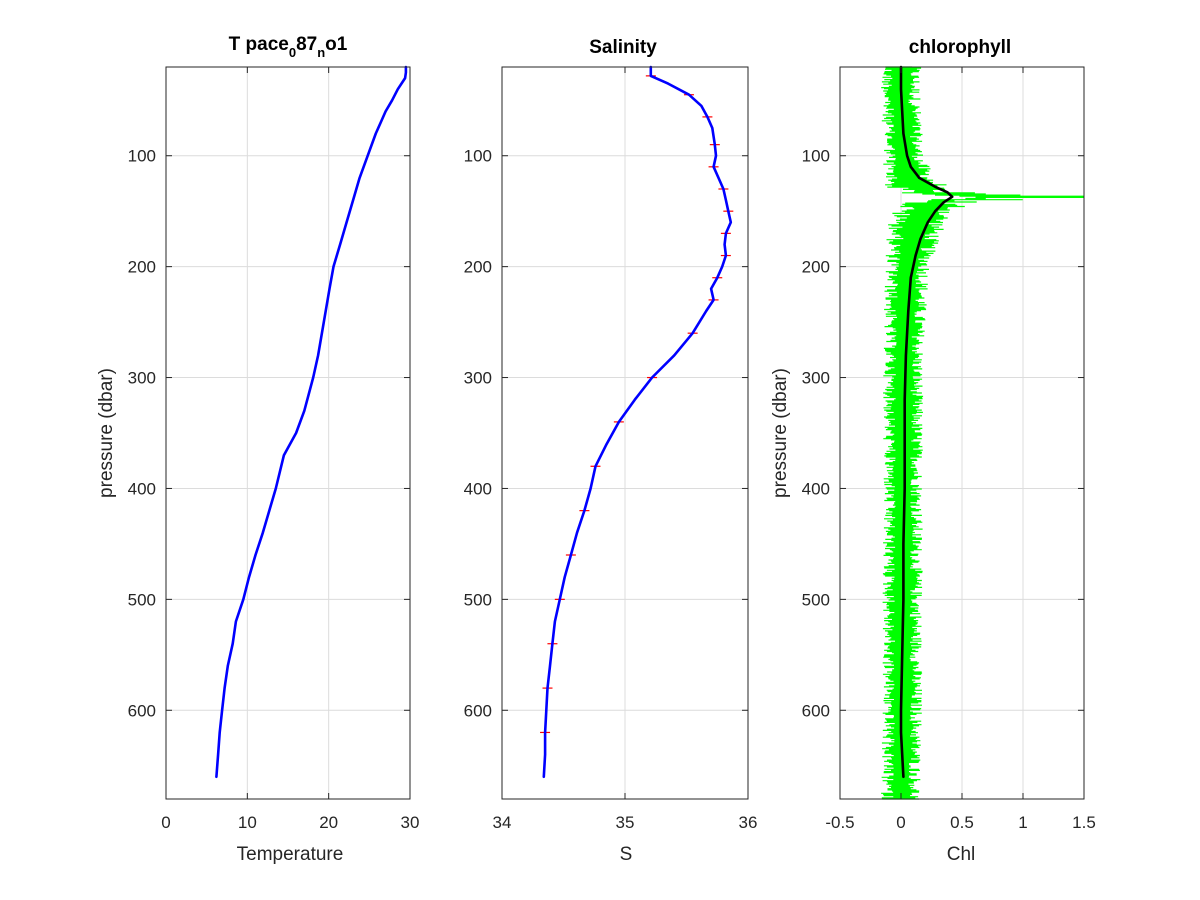 This screenshot has height=900, width=1200. Describe the element at coordinates (637, 422) in the screenshot. I see `salinity-series` at that location.